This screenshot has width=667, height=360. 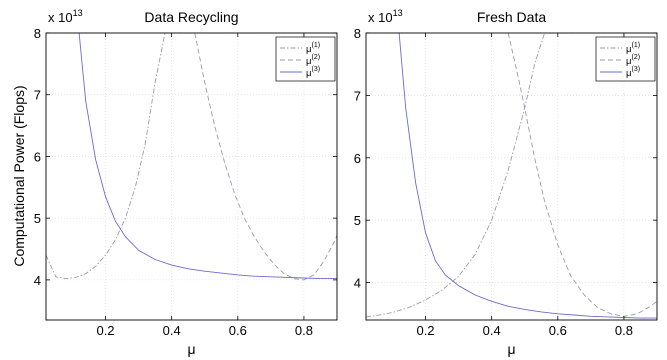 What do you see at coordinates (265, 157) in the screenshot?
I see `series-line-mu2` at bounding box center [265, 157].